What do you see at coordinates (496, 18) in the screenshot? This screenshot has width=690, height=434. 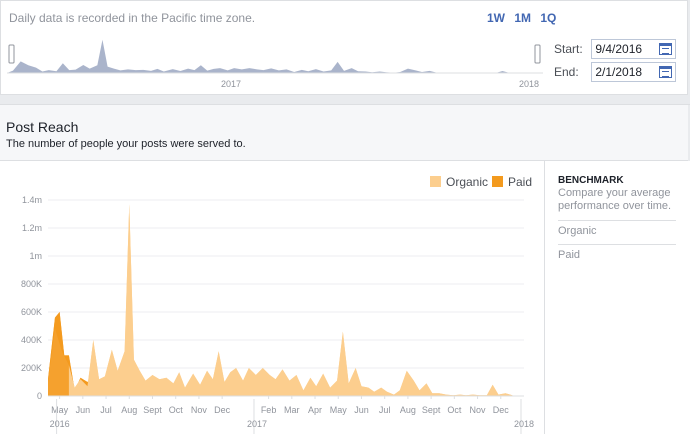 I see `range-1w-button: 1W` at bounding box center [496, 18].